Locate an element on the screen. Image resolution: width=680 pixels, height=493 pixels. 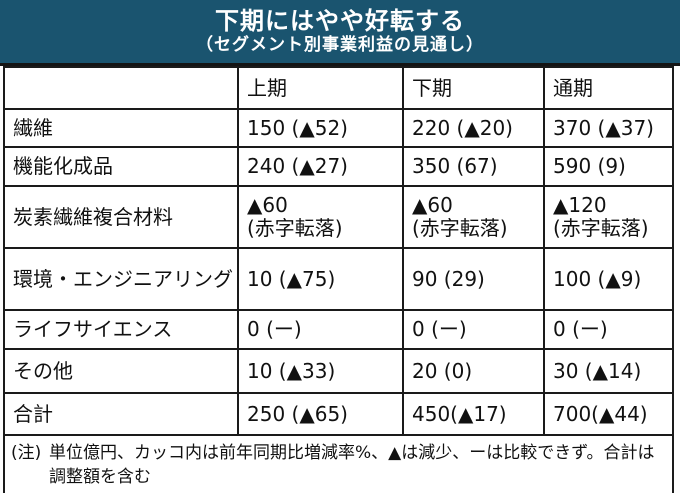
row-label: その他 is located at coordinates (121, 371).